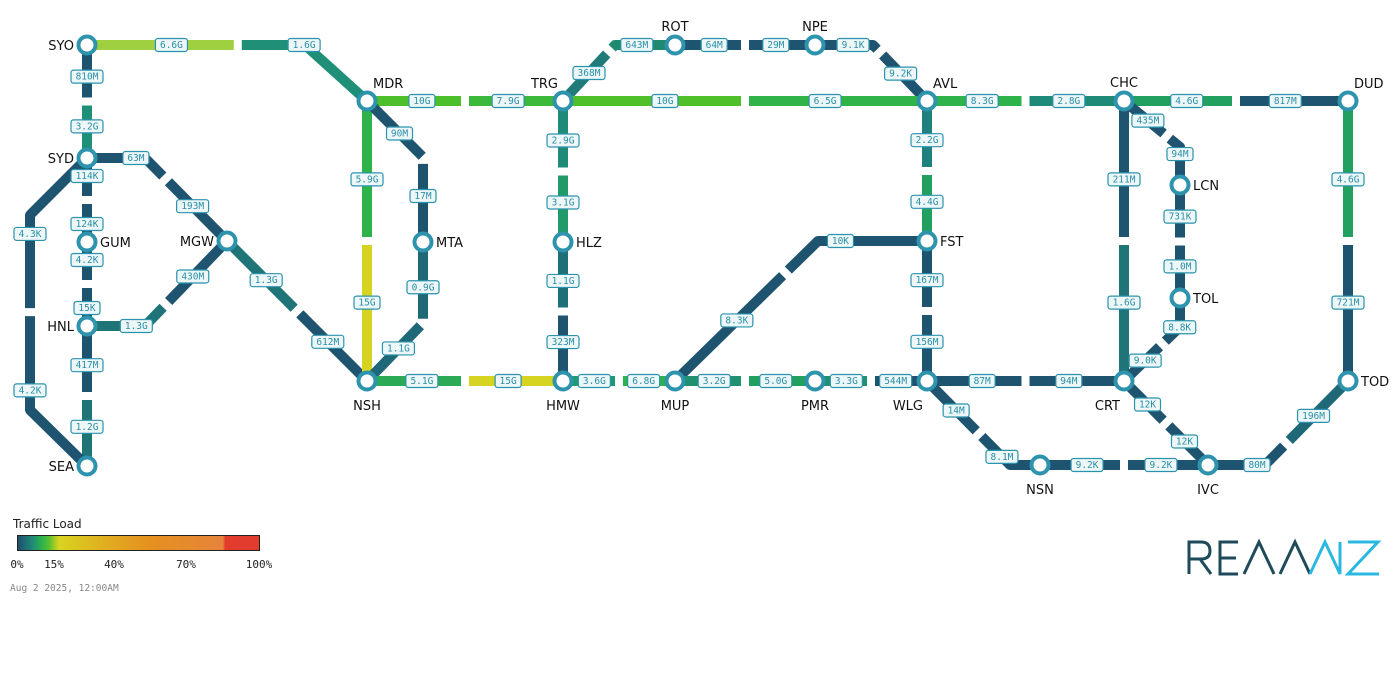 The image size is (1400, 700). I want to click on node-mdr: MDR, so click(380, 94).